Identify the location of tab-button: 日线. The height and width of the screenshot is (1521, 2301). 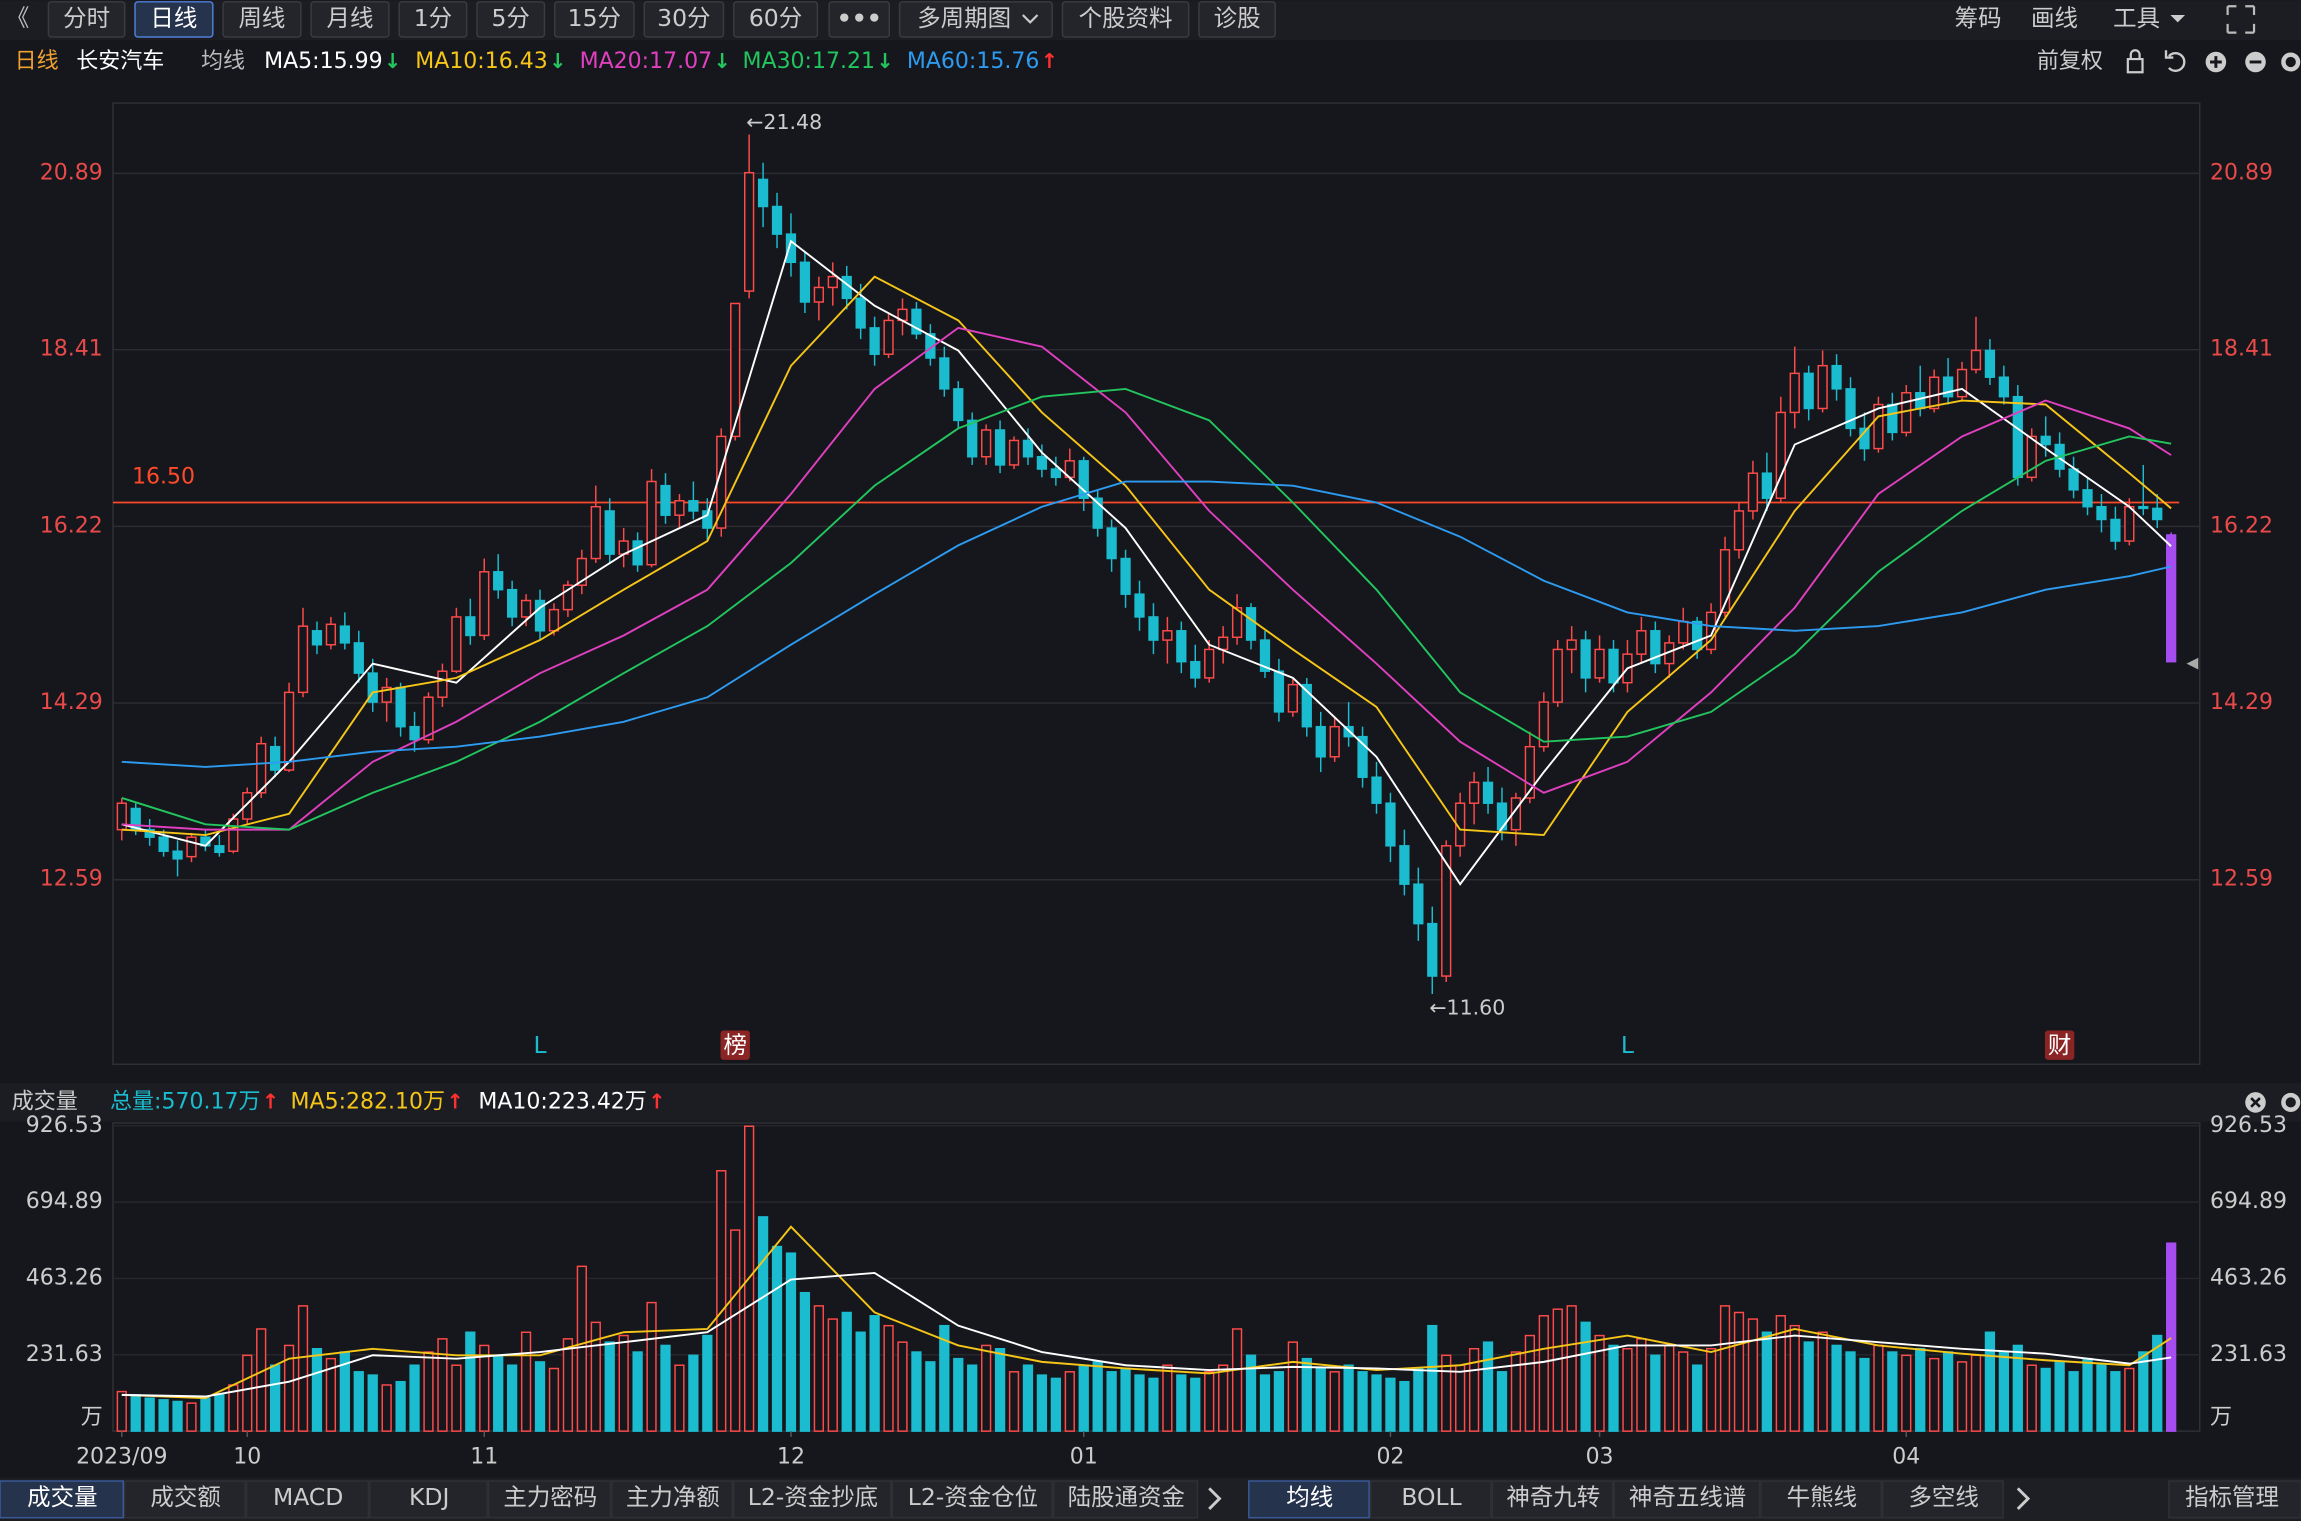
(173, 18).